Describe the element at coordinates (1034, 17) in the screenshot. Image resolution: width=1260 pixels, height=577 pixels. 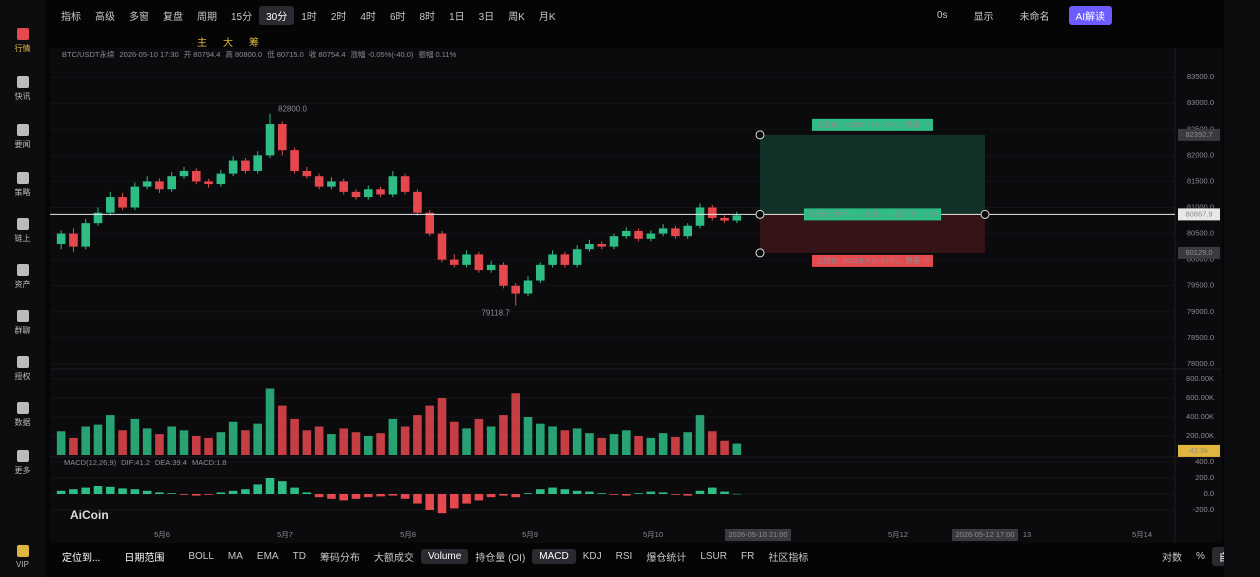
I see `toolbar-button: 未命名` at that location.